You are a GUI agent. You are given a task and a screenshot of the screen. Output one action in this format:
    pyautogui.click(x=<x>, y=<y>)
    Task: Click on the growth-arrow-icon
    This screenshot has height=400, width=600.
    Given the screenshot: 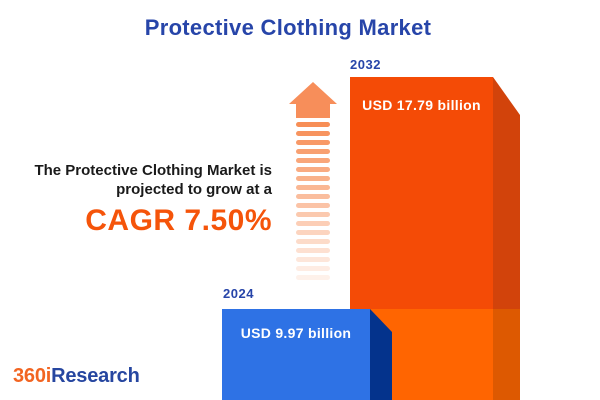 What is the action you would take?
    pyautogui.click(x=313, y=100)
    